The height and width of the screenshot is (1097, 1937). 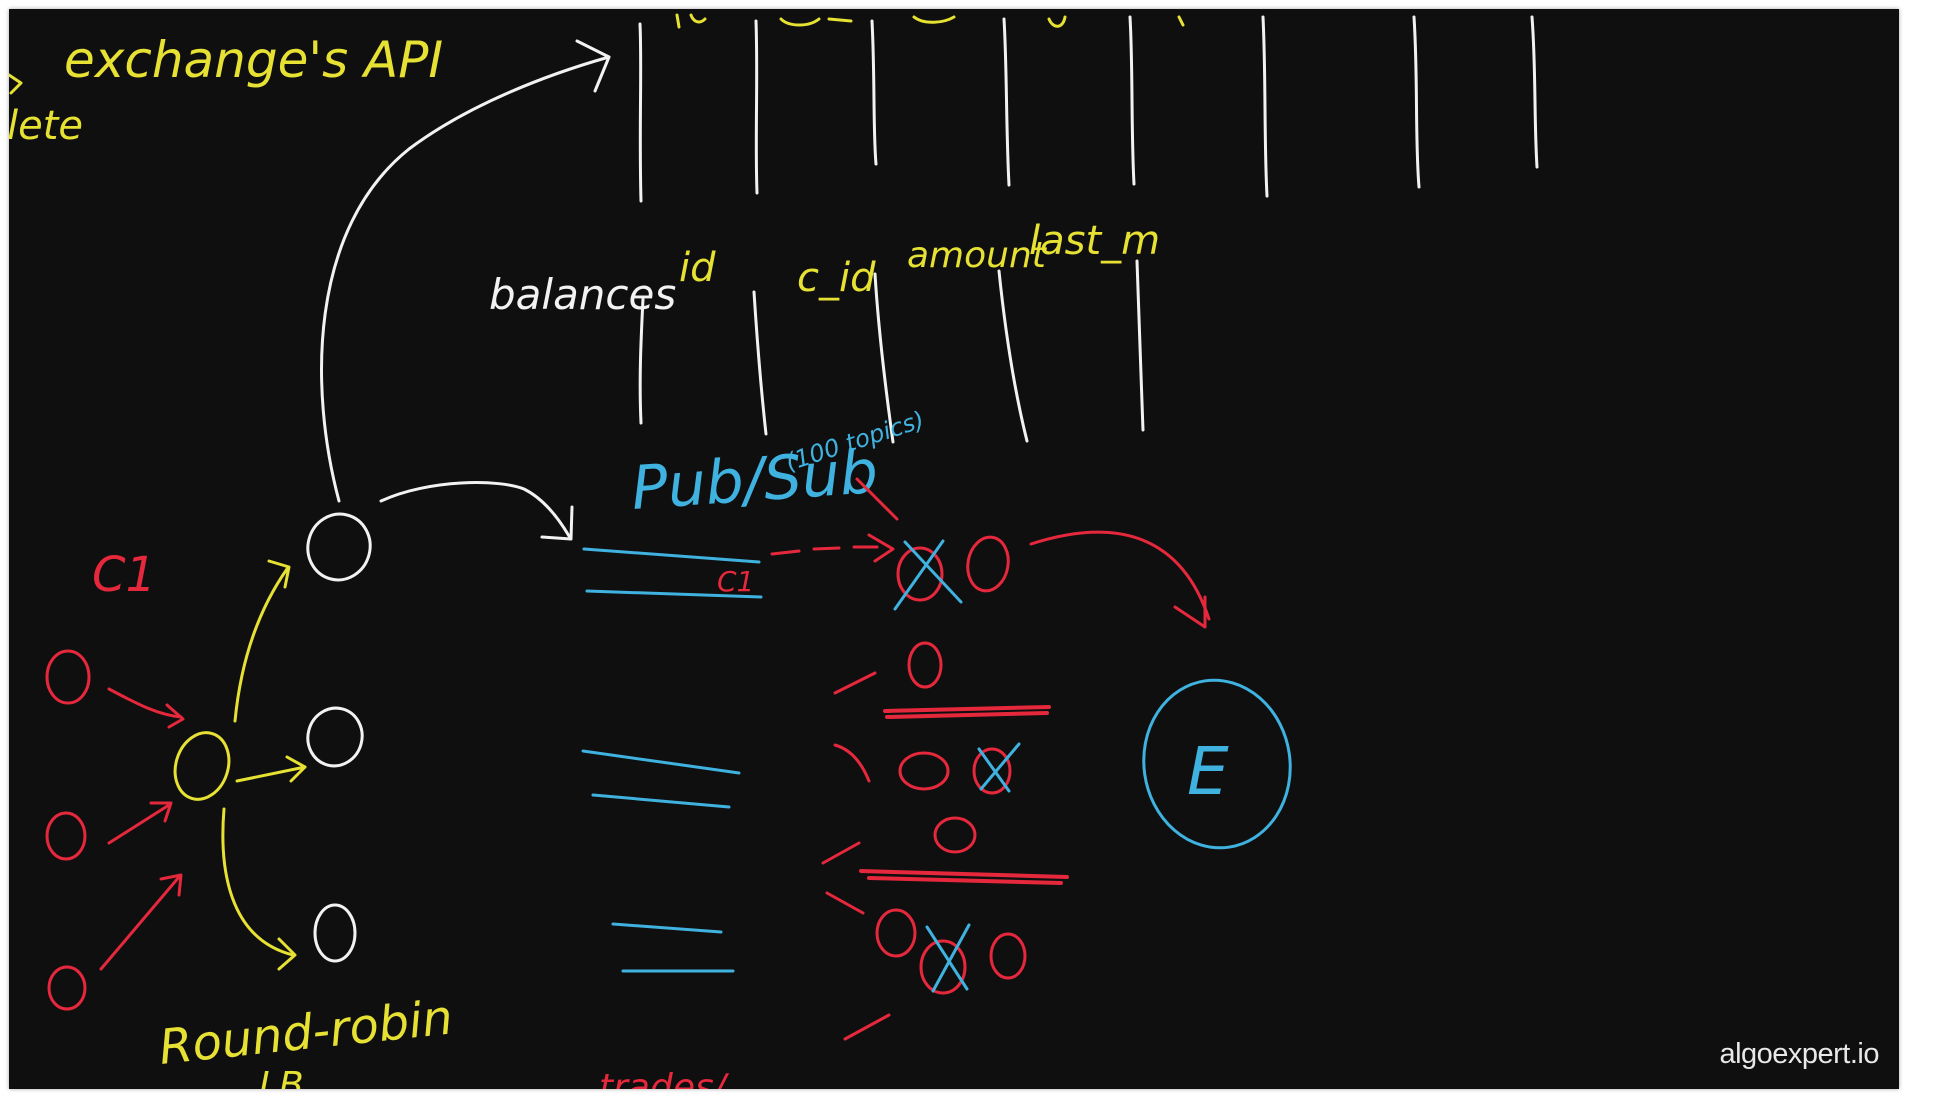 What do you see at coordinates (305, 1032) in the screenshot?
I see `label-round-robin: Round-robin` at bounding box center [305, 1032].